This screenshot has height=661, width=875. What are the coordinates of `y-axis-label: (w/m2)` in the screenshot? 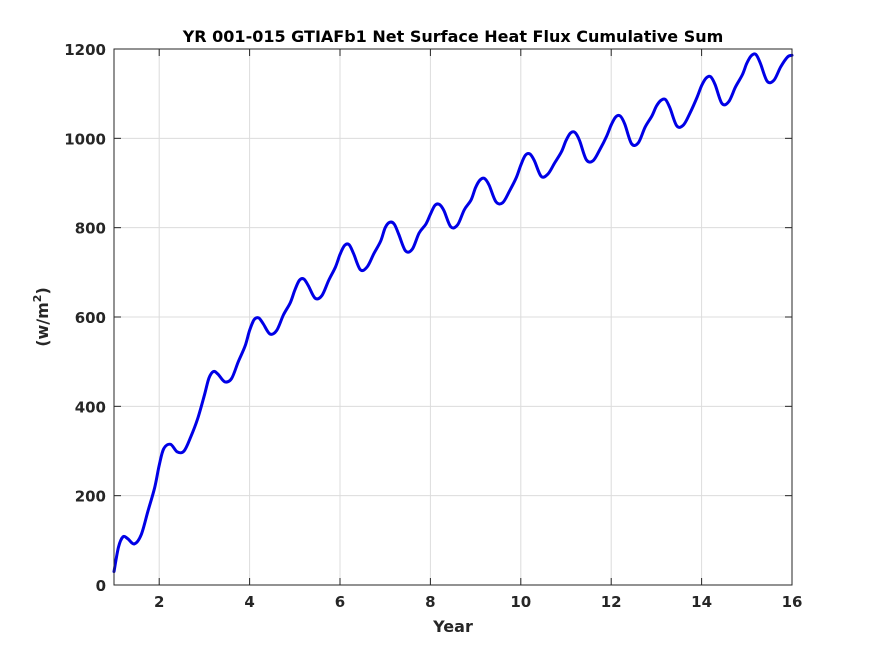 It's located at (41, 317).